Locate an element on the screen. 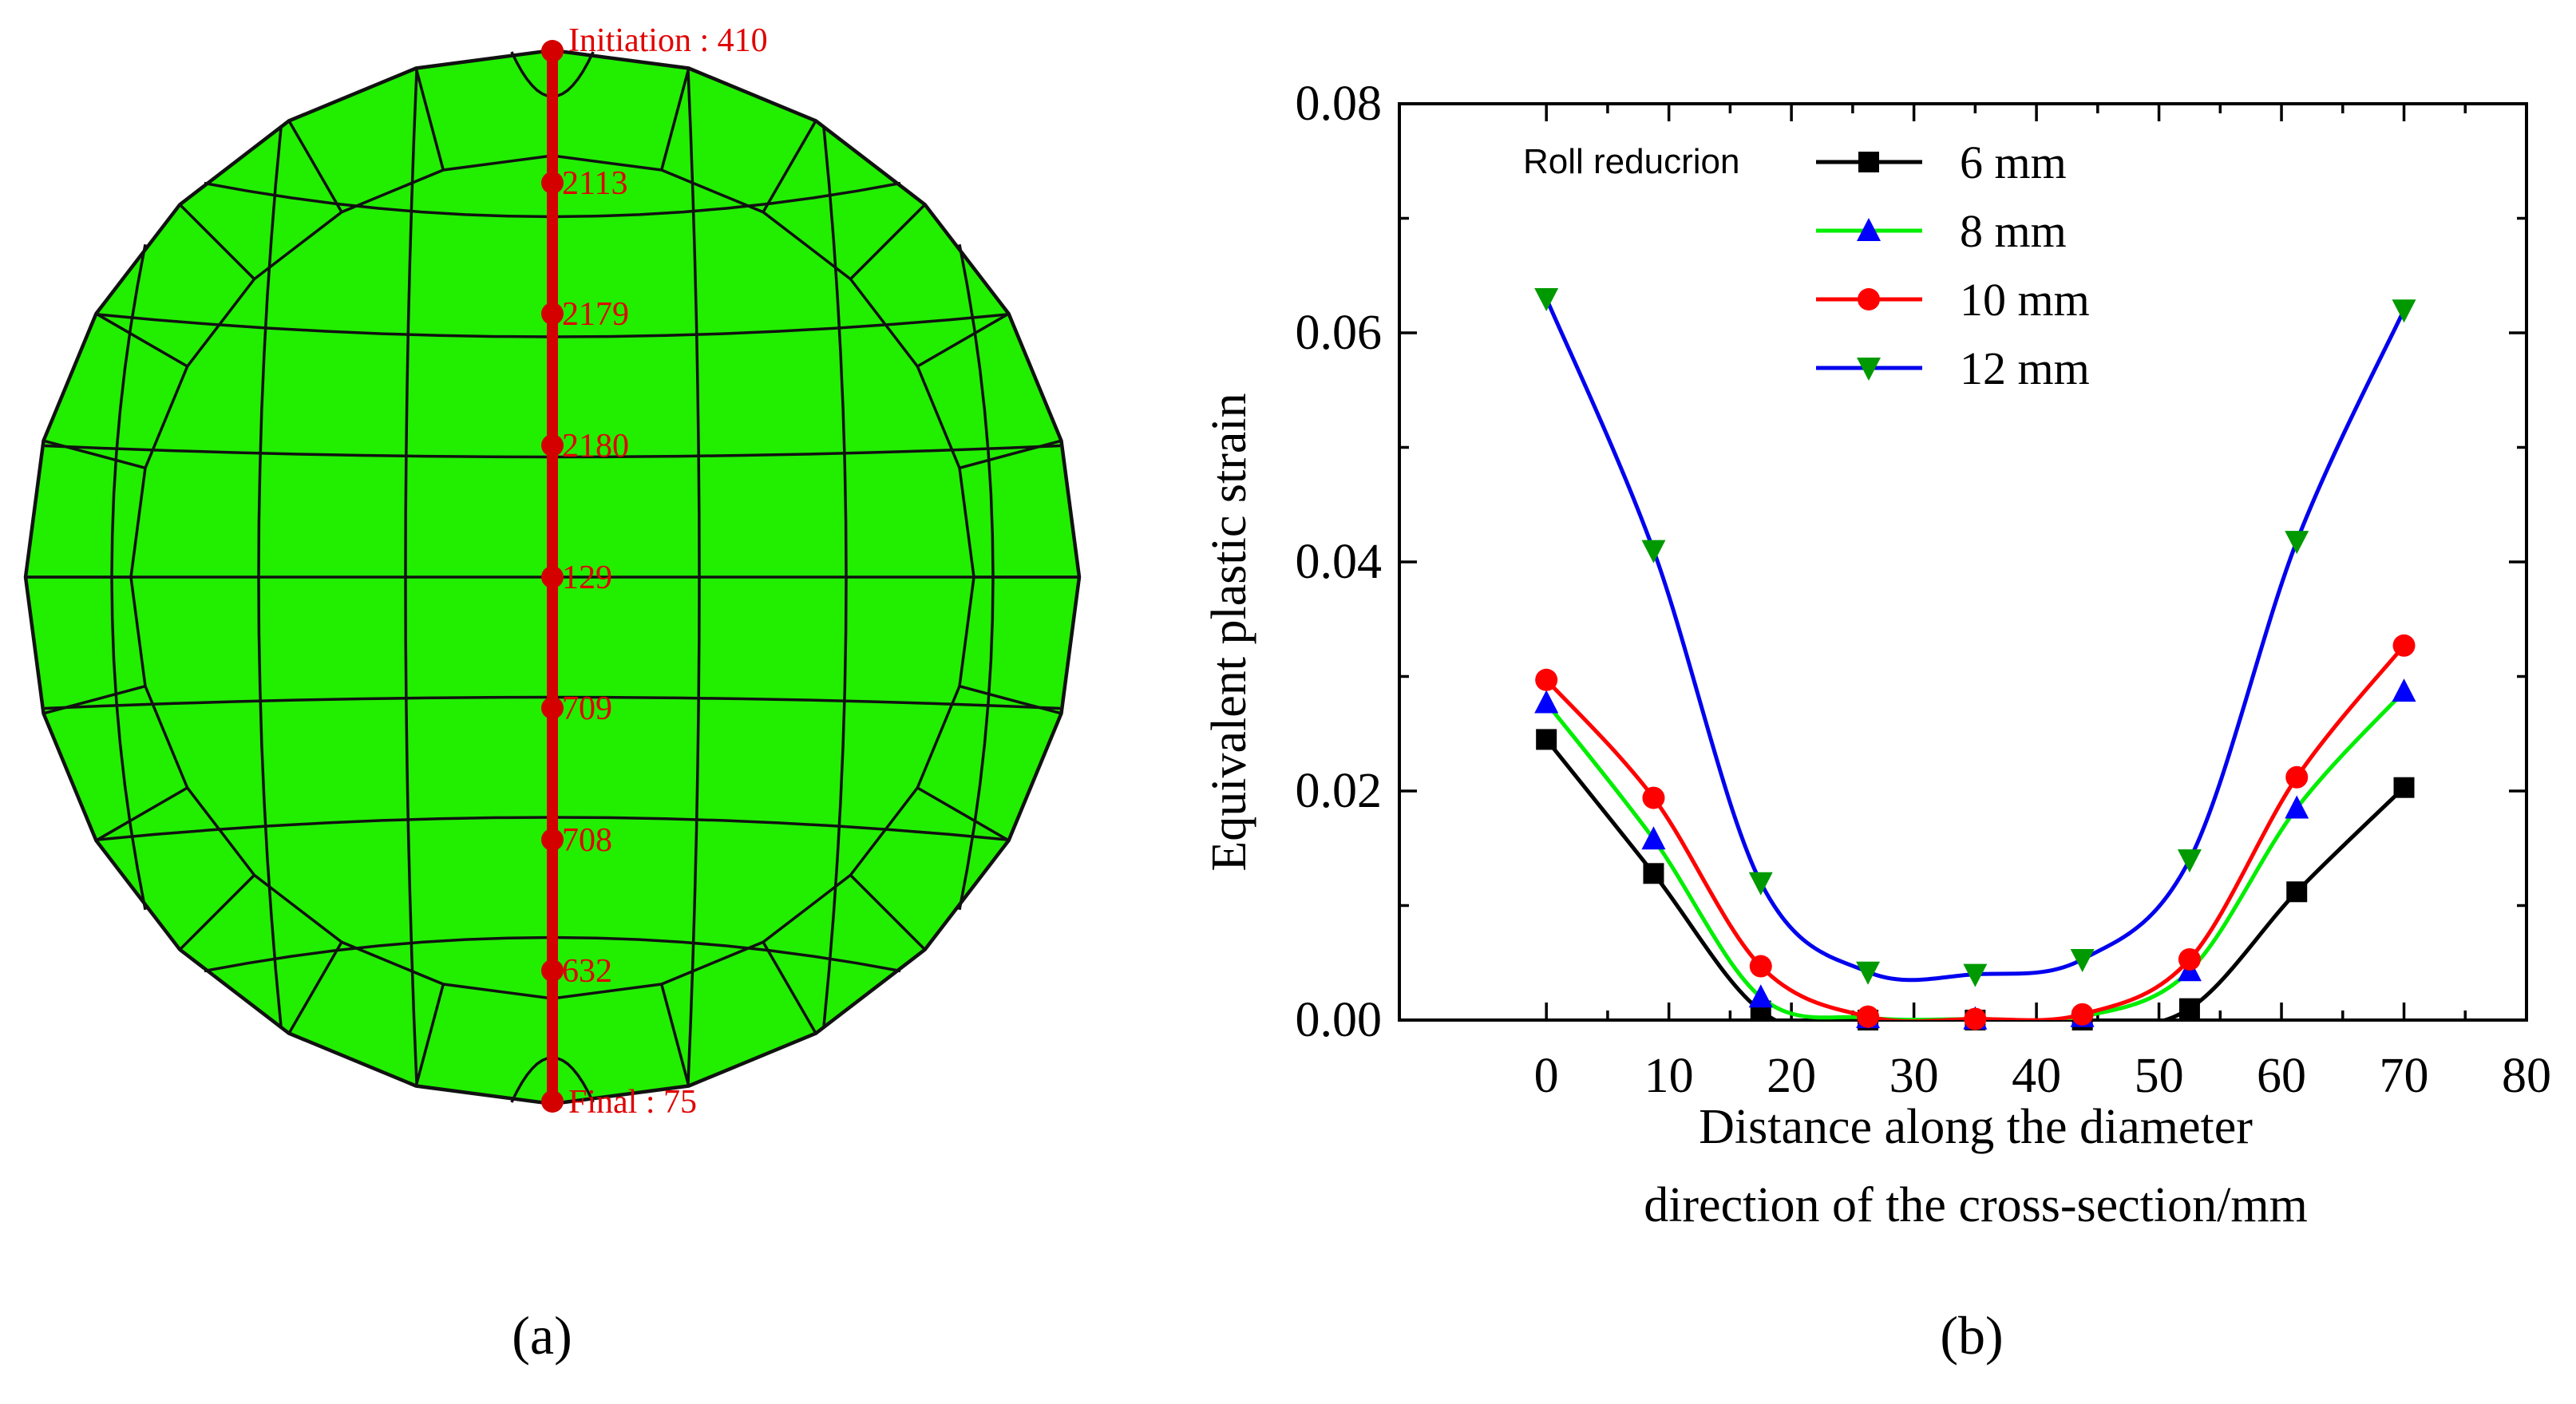 The image size is (2576, 1404). node-label: 129 is located at coordinates (587, 578).